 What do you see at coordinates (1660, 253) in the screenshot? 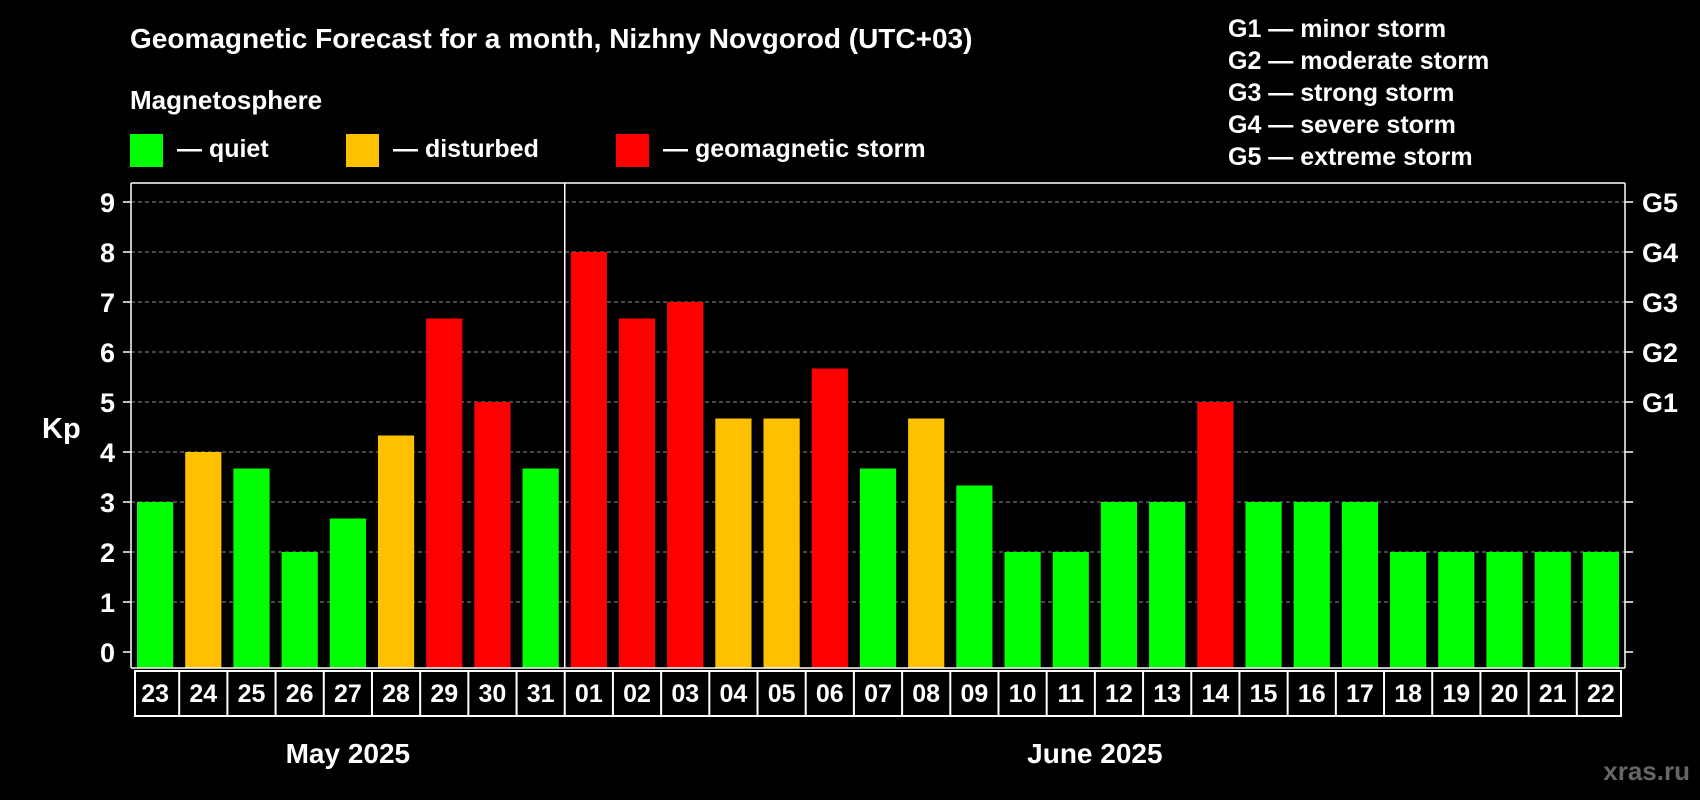
I see `right-axis-label-g4: G4` at bounding box center [1660, 253].